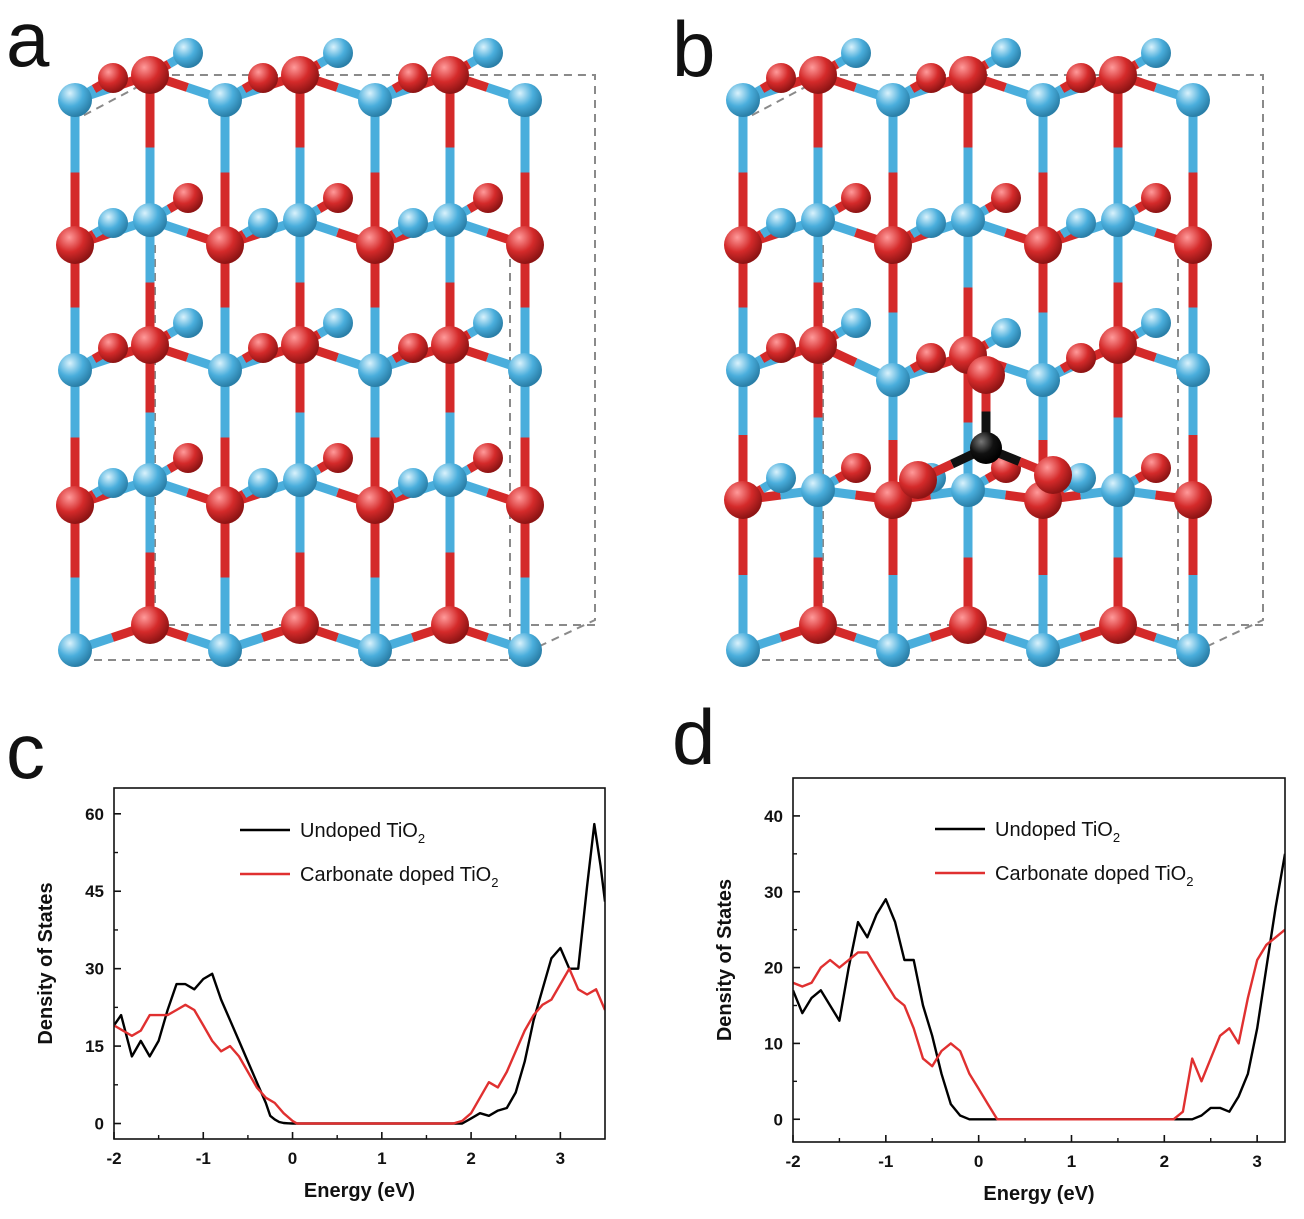  What do you see at coordinates (1256, 1161) in the screenshot?
I see `x-tick-label: 3` at bounding box center [1256, 1161].